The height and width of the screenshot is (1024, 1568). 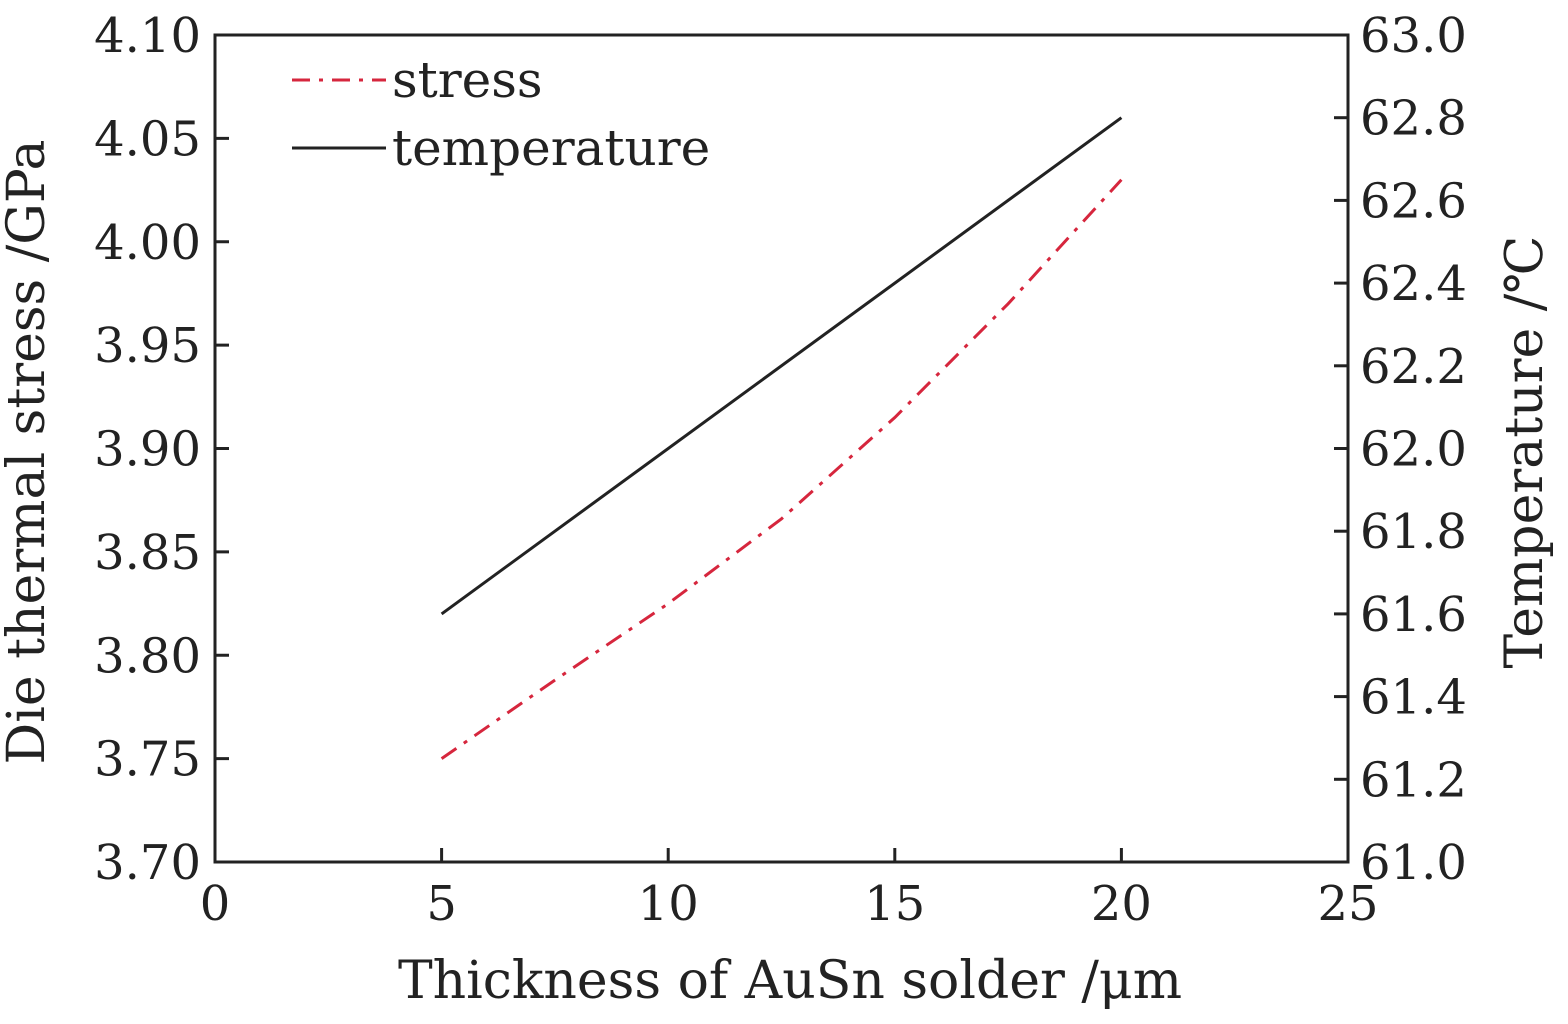 What do you see at coordinates (1413, 615) in the screenshot?
I see `y2-tick-label: 61.6` at bounding box center [1413, 615].